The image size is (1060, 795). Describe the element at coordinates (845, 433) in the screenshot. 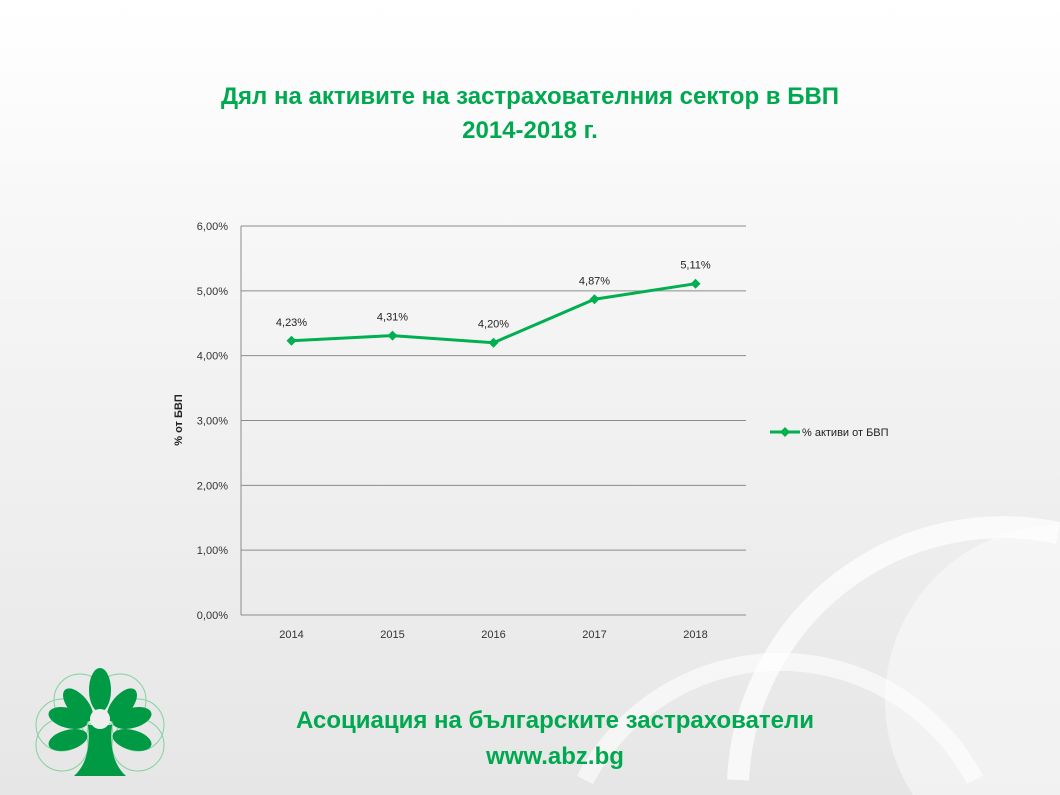

I see `legend-label: % активи от БВП` at that location.